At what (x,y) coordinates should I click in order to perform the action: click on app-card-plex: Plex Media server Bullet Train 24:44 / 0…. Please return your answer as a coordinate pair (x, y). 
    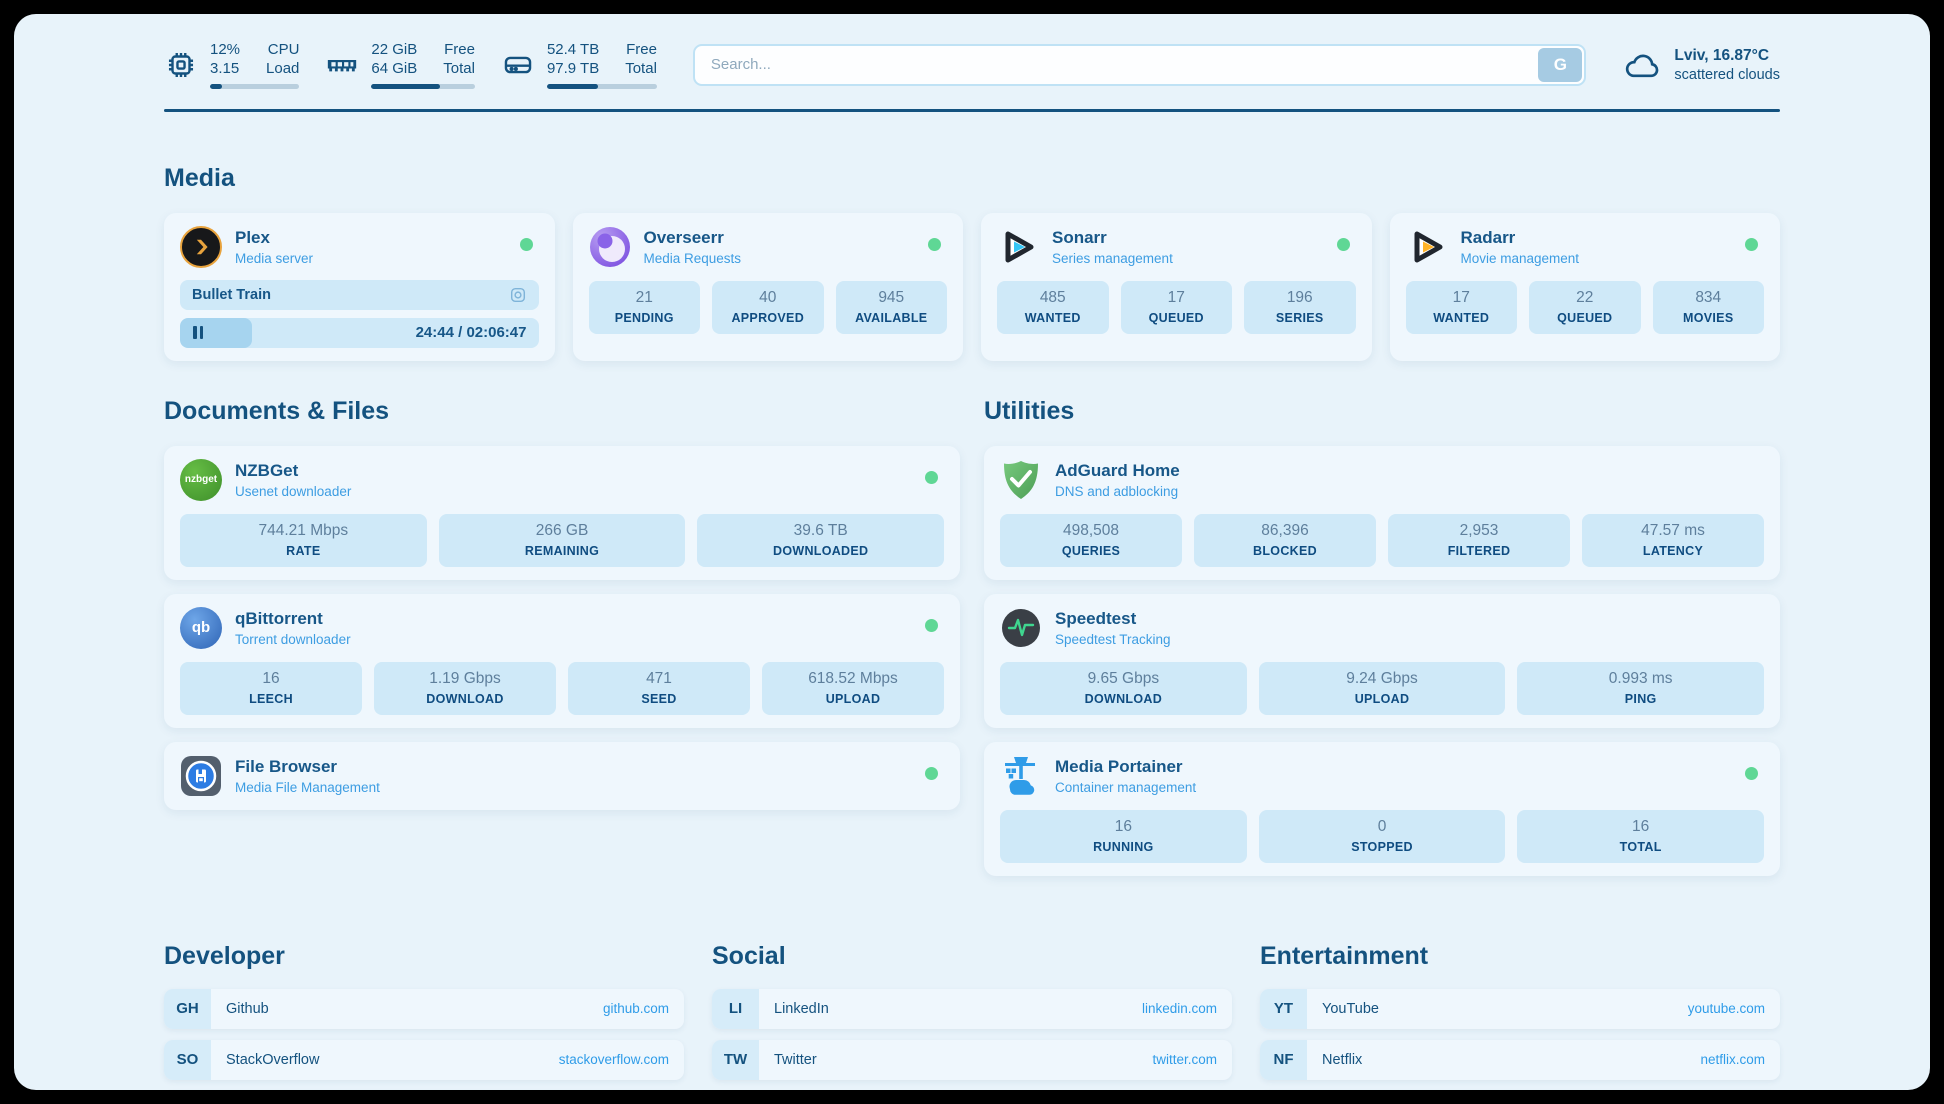
    Looking at the image, I should click on (359, 286).